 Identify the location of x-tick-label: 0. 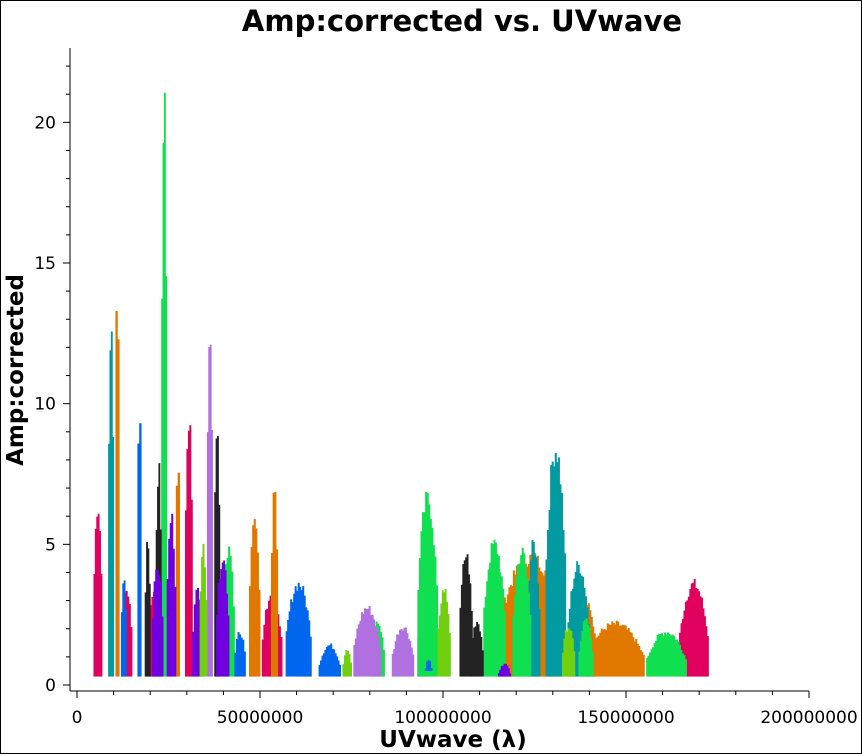
(77, 718).